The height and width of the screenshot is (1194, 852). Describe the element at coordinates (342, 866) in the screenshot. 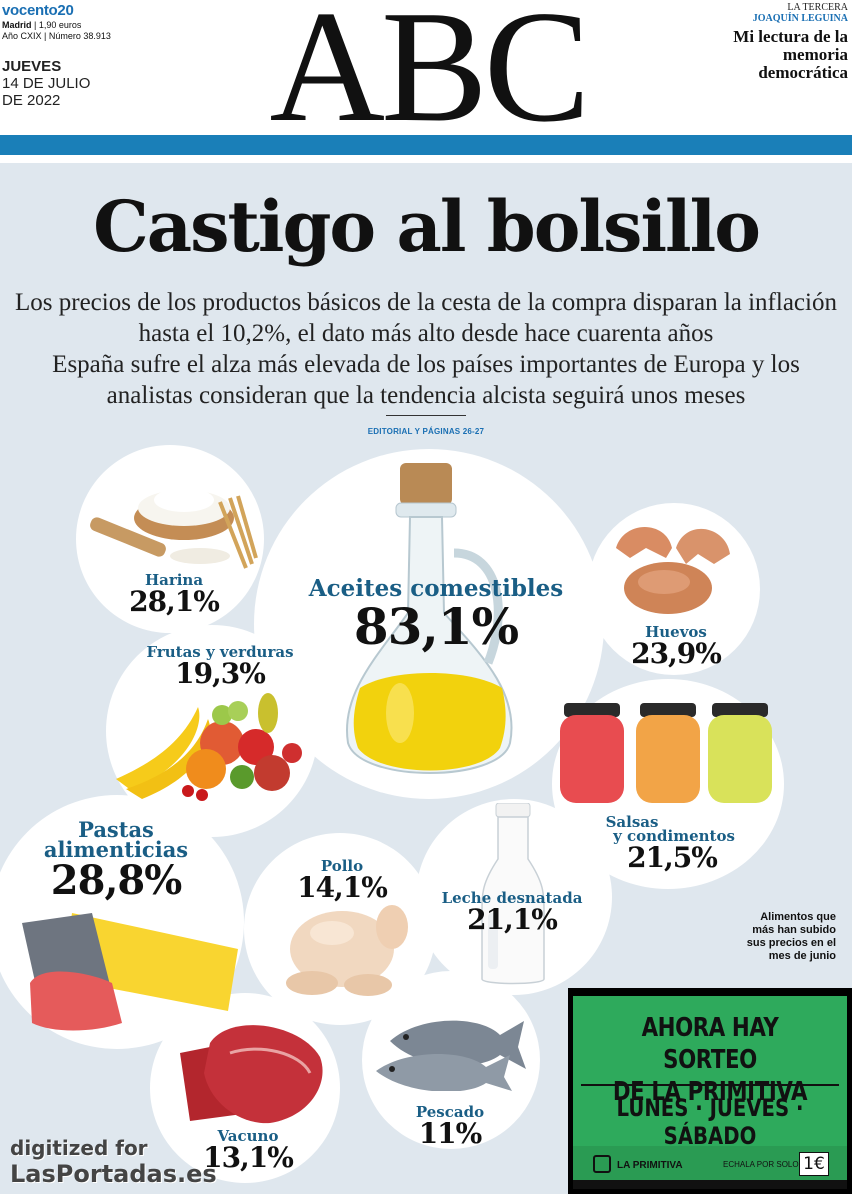

I see `label-pollo: Pollo` at that location.